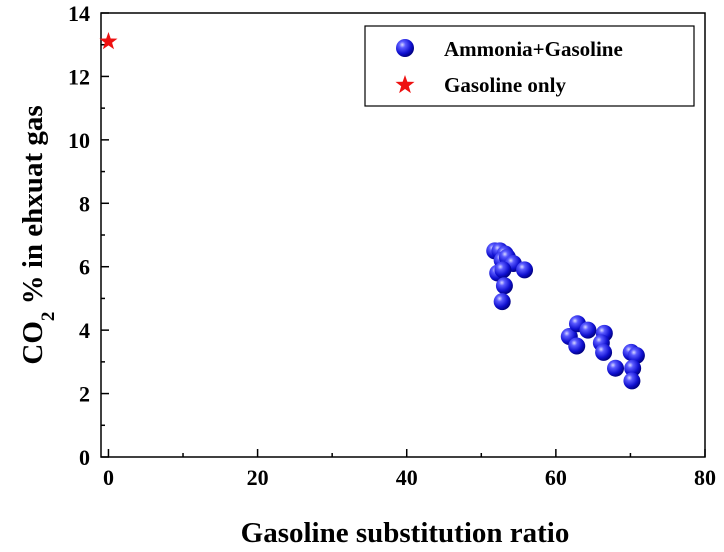 This screenshot has height=552, width=724. I want to click on y-tick-label: 6, so click(84, 267).